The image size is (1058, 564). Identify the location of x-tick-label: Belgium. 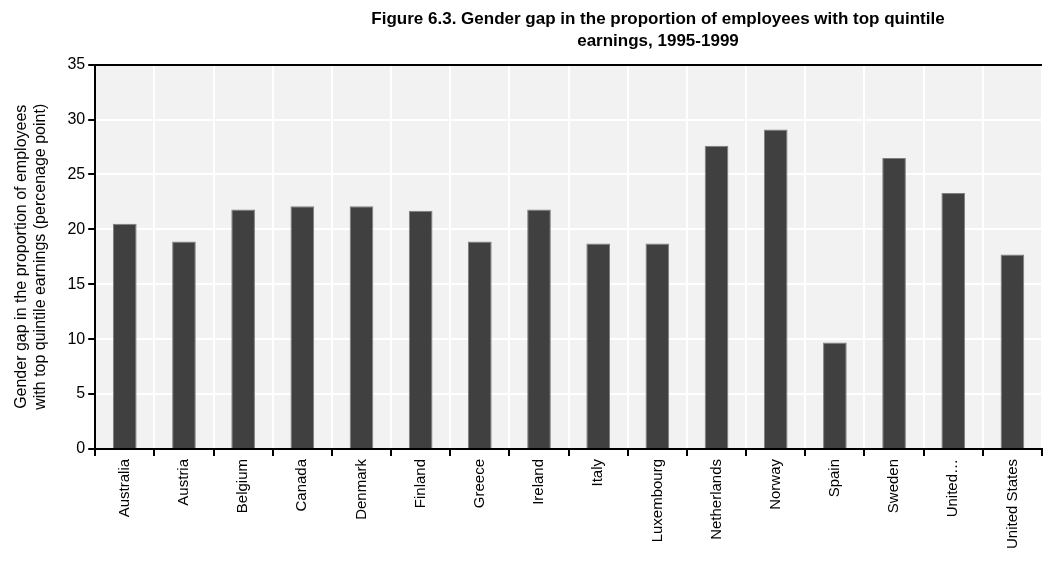
(242, 486).